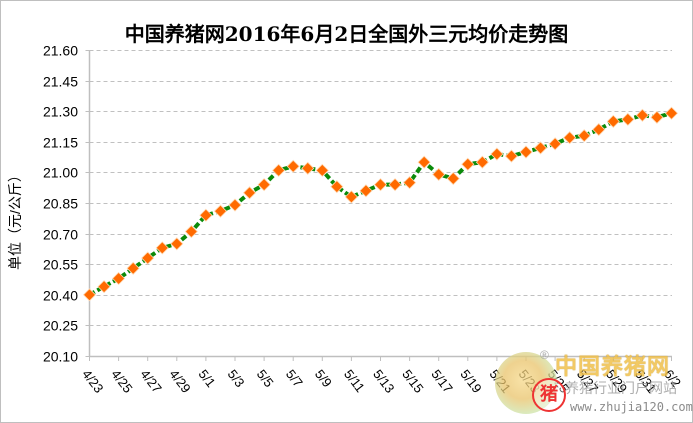 The width and height of the screenshot is (693, 423). Describe the element at coordinates (354, 381) in the screenshot. I see `x-tick-label: 5/11` at that location.